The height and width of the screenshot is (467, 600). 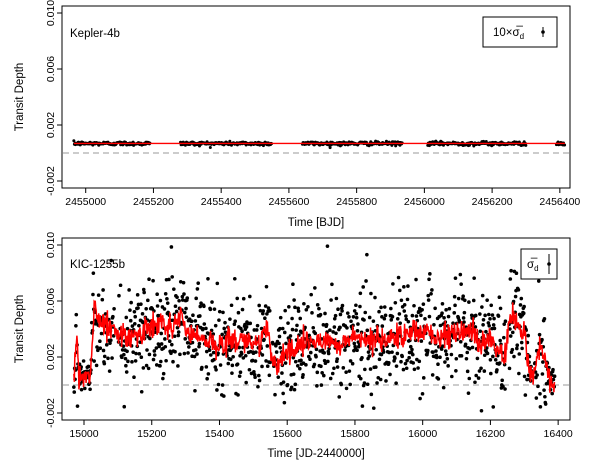 What do you see at coordinates (559, 202) in the screenshot?
I see `x-tick-label: 2456400` at bounding box center [559, 202].